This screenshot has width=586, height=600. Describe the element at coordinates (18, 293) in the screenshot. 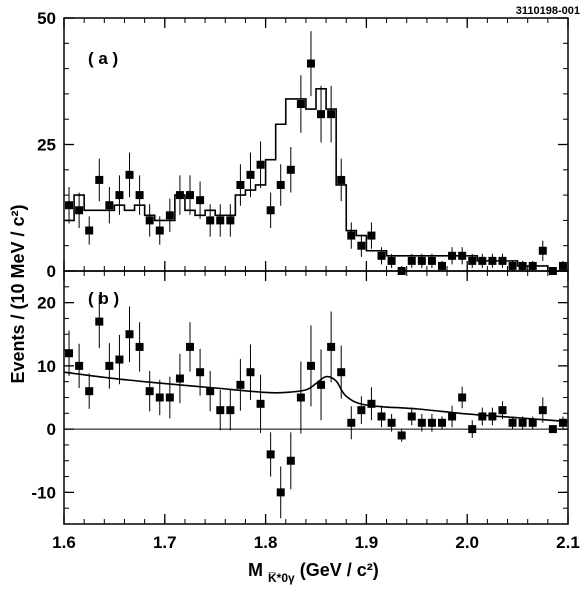

I see `y-axis-label: Events / (10 MeV / c²)` at that location.